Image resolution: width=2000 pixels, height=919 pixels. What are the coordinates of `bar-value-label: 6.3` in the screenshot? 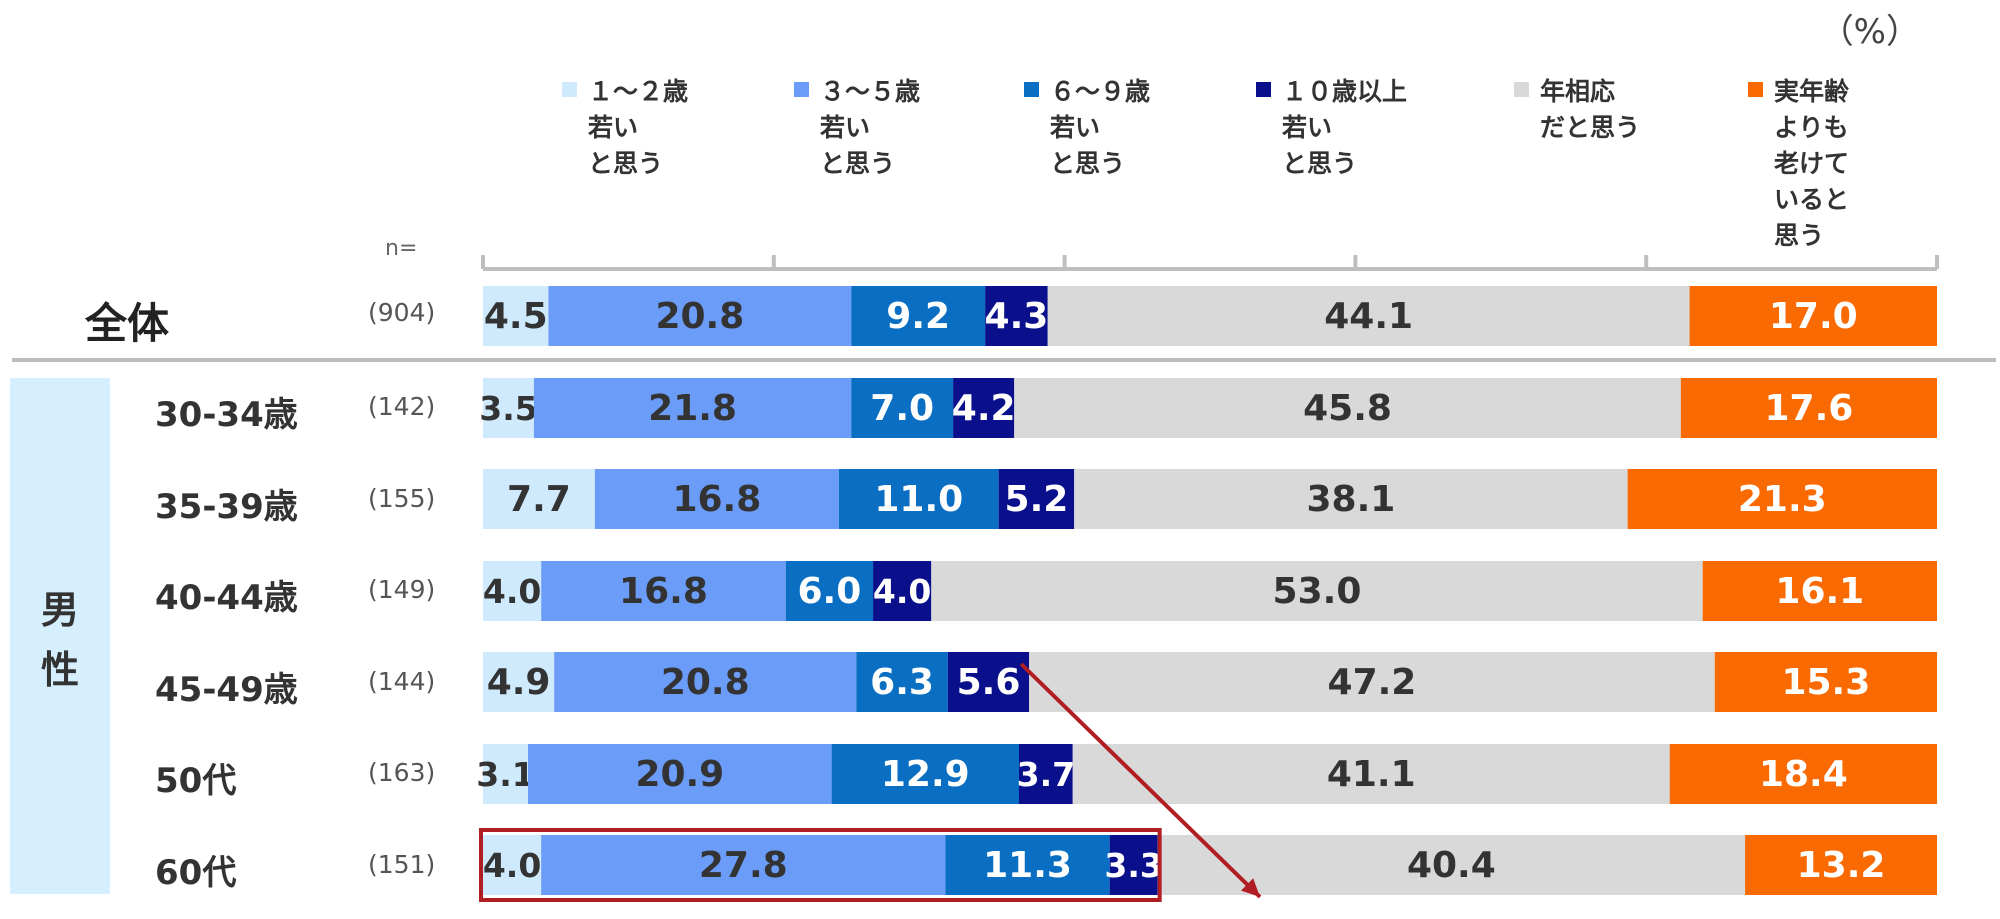 It's located at (902, 682).